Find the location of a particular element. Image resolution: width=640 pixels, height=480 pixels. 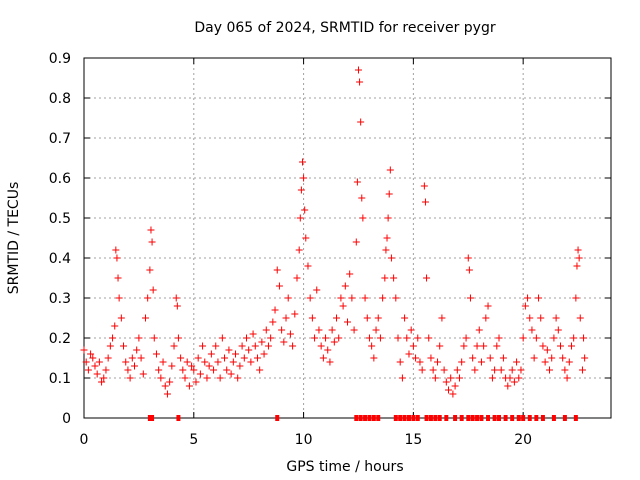

x-tick-label: 15 is located at coordinates (413, 440).